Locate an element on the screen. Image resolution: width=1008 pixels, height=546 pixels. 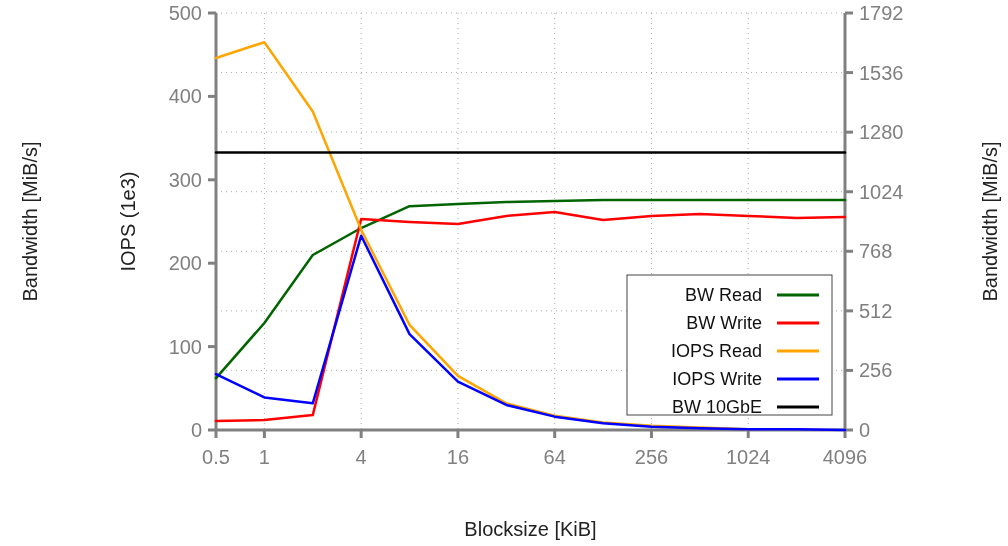
y2-tick-label: 1280 is located at coordinates (881, 132).